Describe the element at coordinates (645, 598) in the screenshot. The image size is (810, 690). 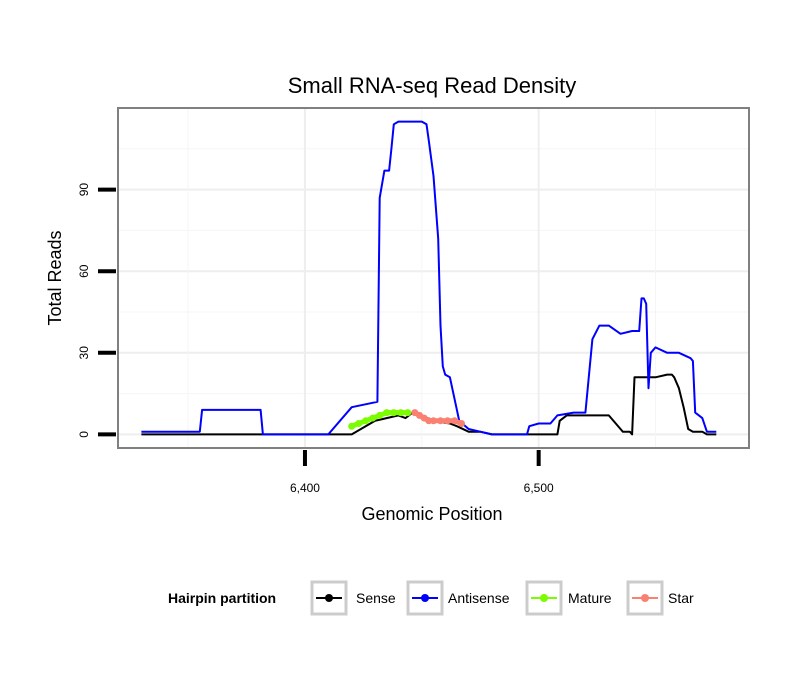
I see `legend-key-dot-star` at that location.